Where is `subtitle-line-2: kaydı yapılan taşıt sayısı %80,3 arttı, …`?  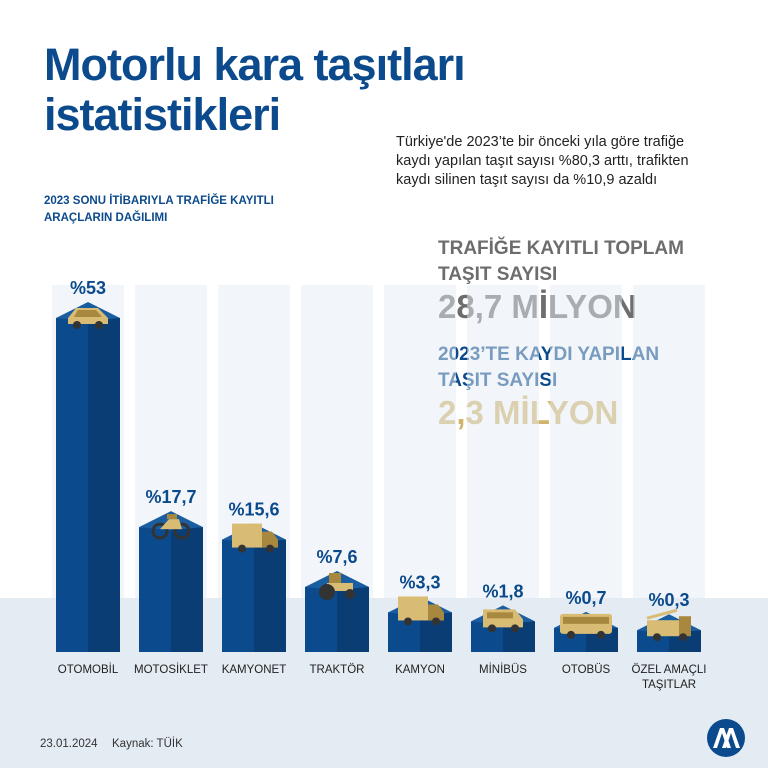
subtitle-line-2: kaydı yapılan taşıt sayısı %80,3 arttı, … is located at coordinates (542, 161).